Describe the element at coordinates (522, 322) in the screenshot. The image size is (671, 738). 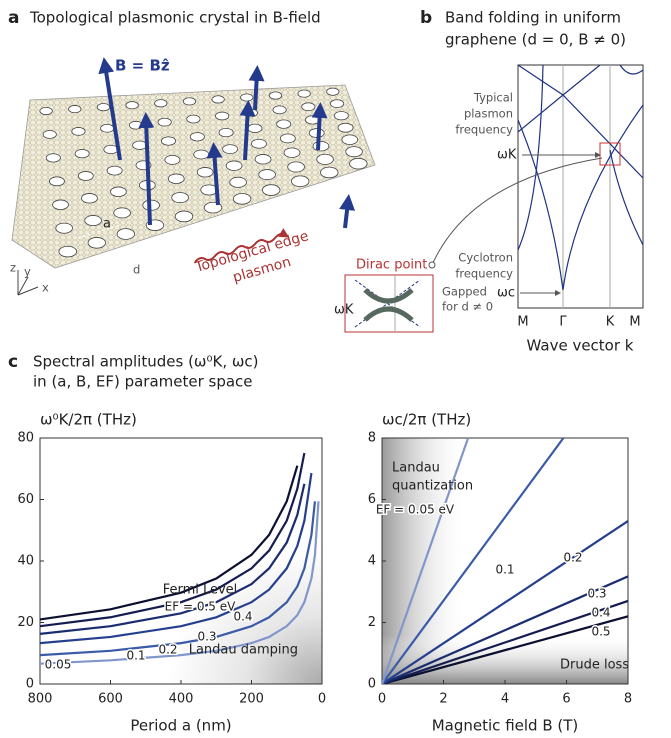
I see `k-label: M` at that location.